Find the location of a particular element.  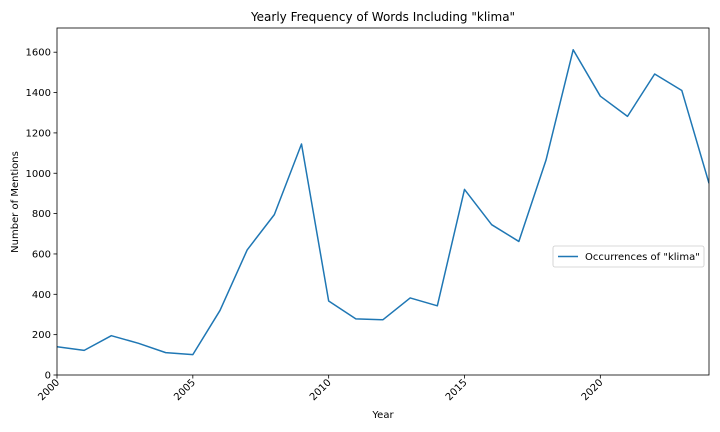

y-tick-label: 1200 is located at coordinates (38, 133).